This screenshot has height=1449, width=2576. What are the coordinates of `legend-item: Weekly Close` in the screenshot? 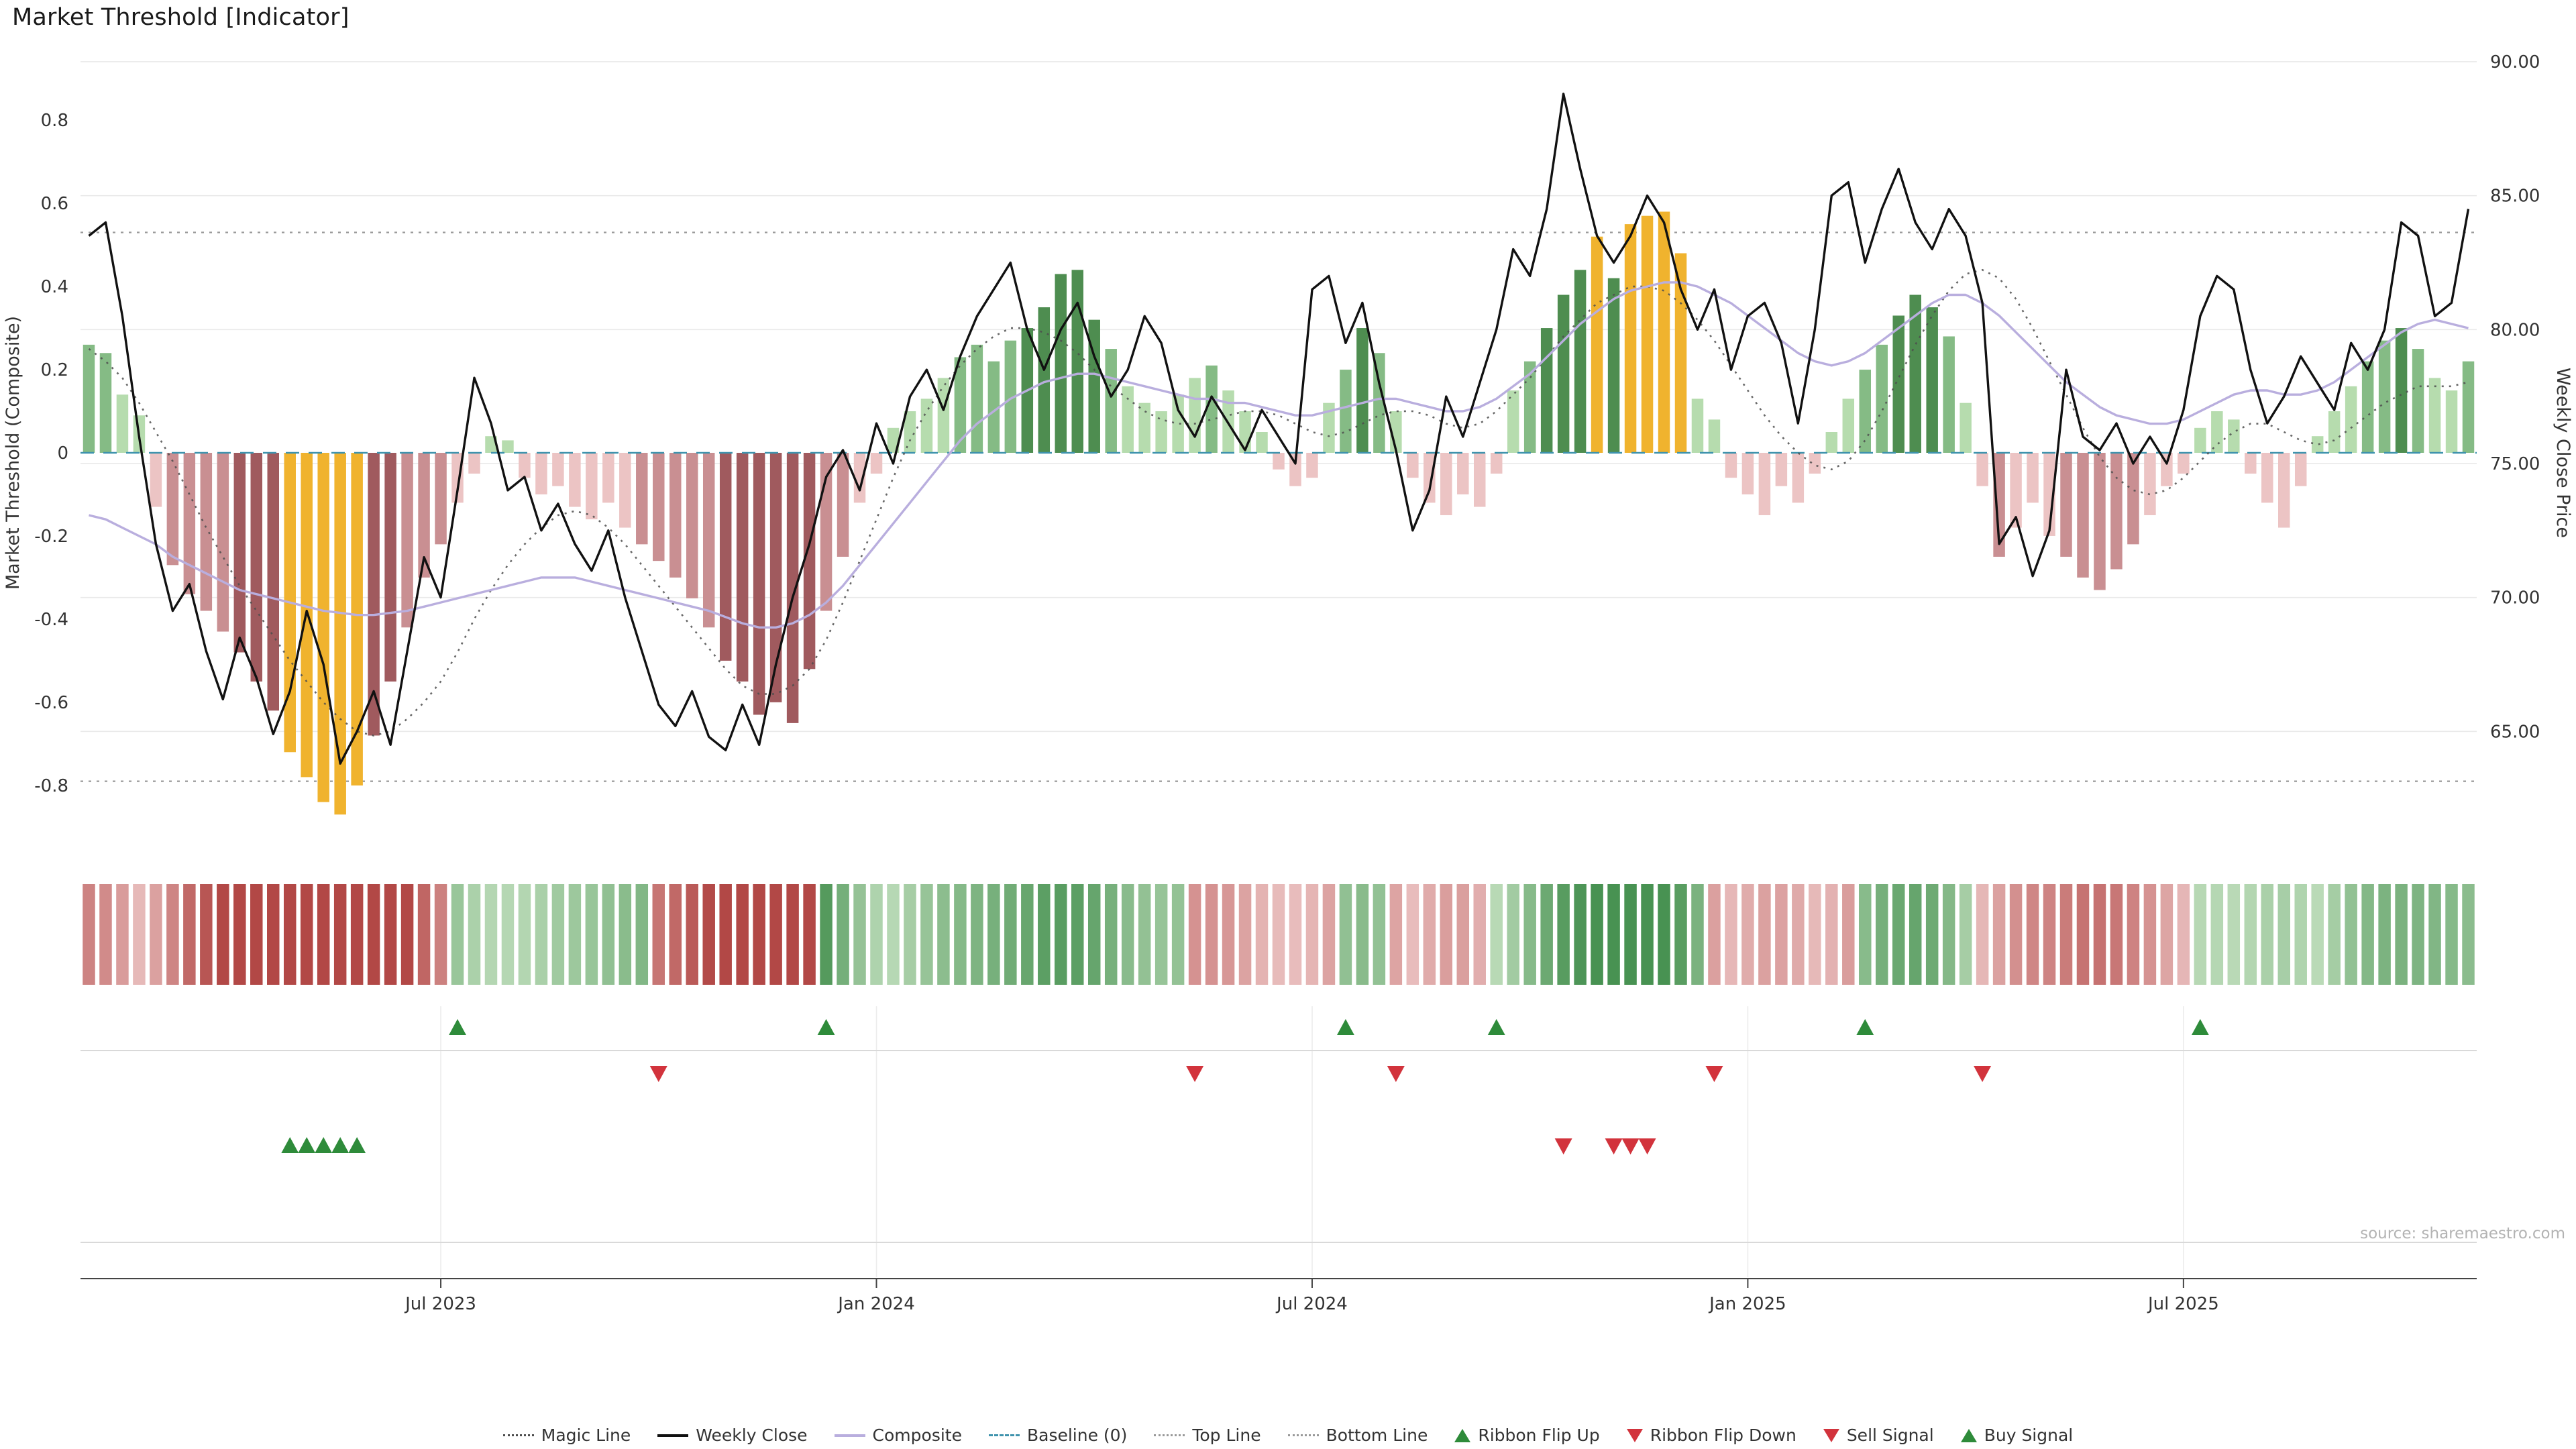 It's located at (732, 1435).